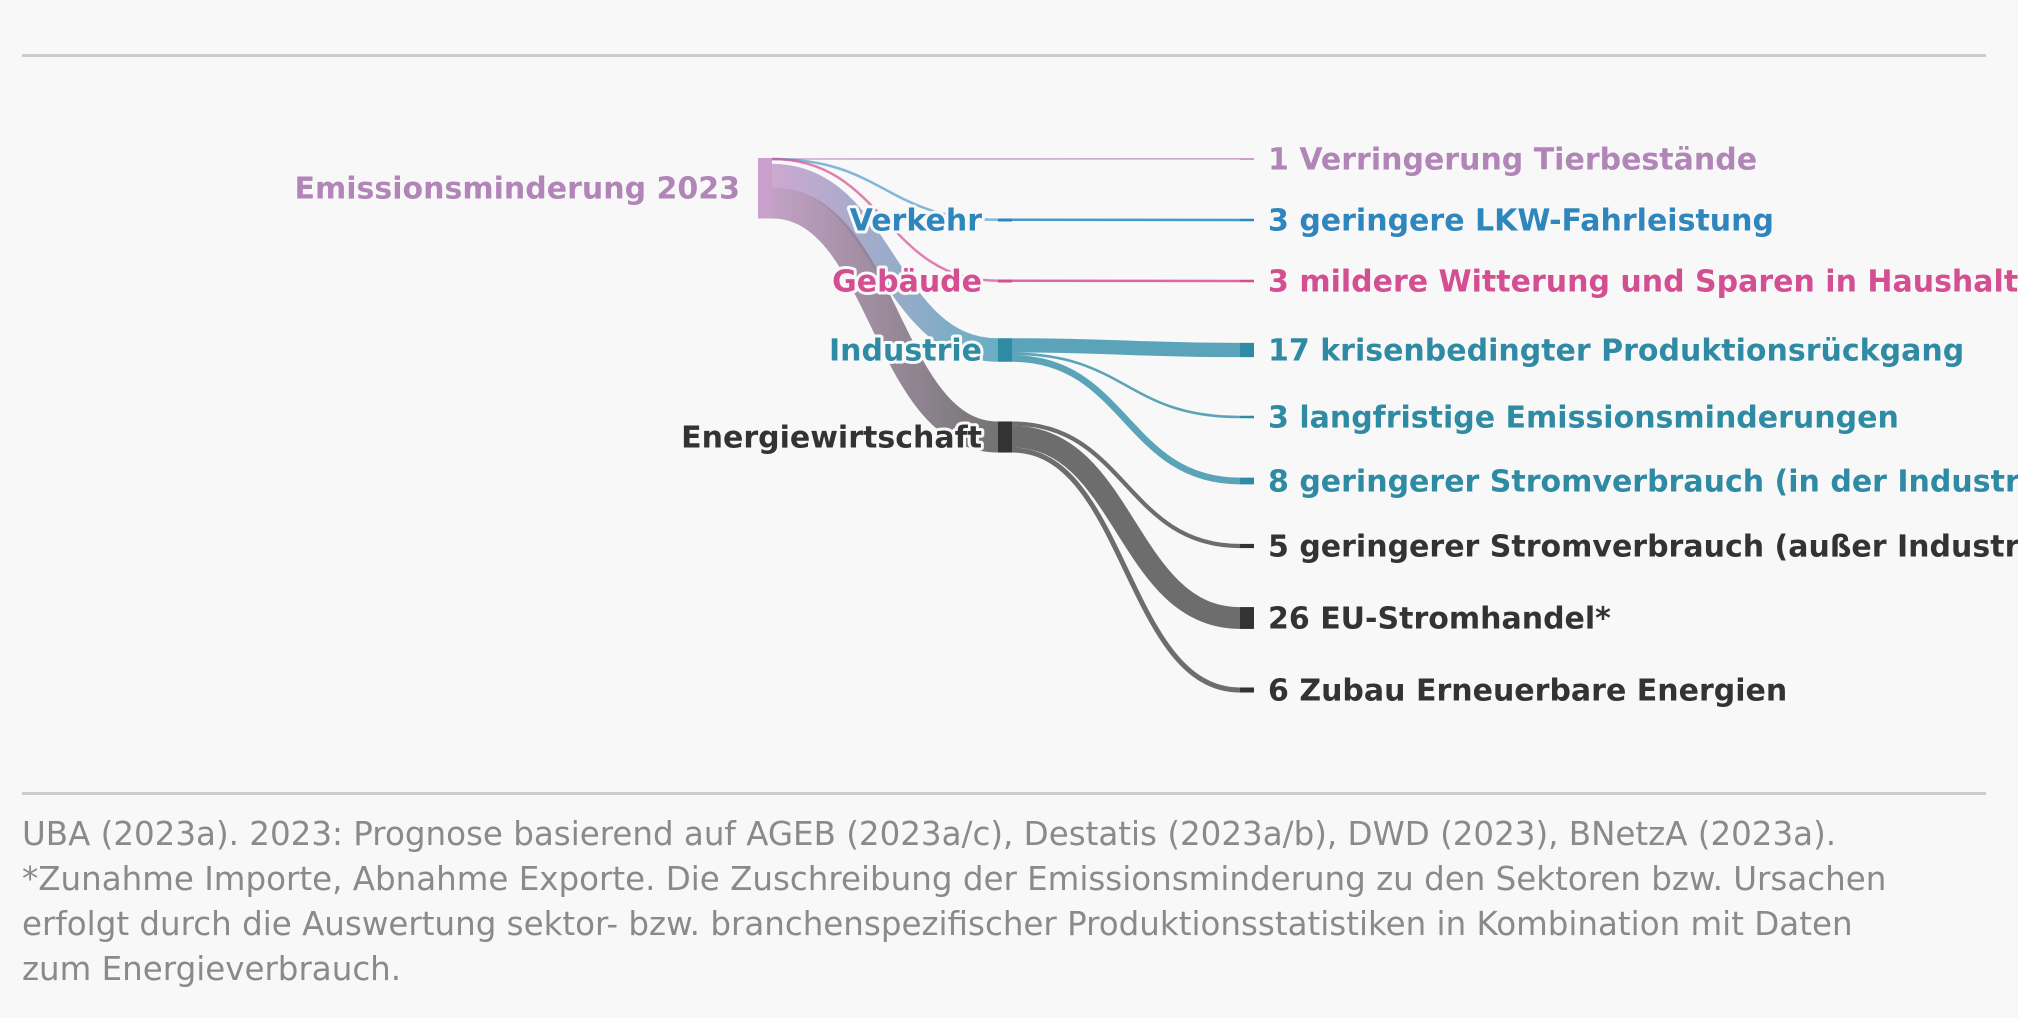 This screenshot has height=1018, width=2018. Describe the element at coordinates (1005, 437) in the screenshot. I see `sankey-node-energie` at that location.